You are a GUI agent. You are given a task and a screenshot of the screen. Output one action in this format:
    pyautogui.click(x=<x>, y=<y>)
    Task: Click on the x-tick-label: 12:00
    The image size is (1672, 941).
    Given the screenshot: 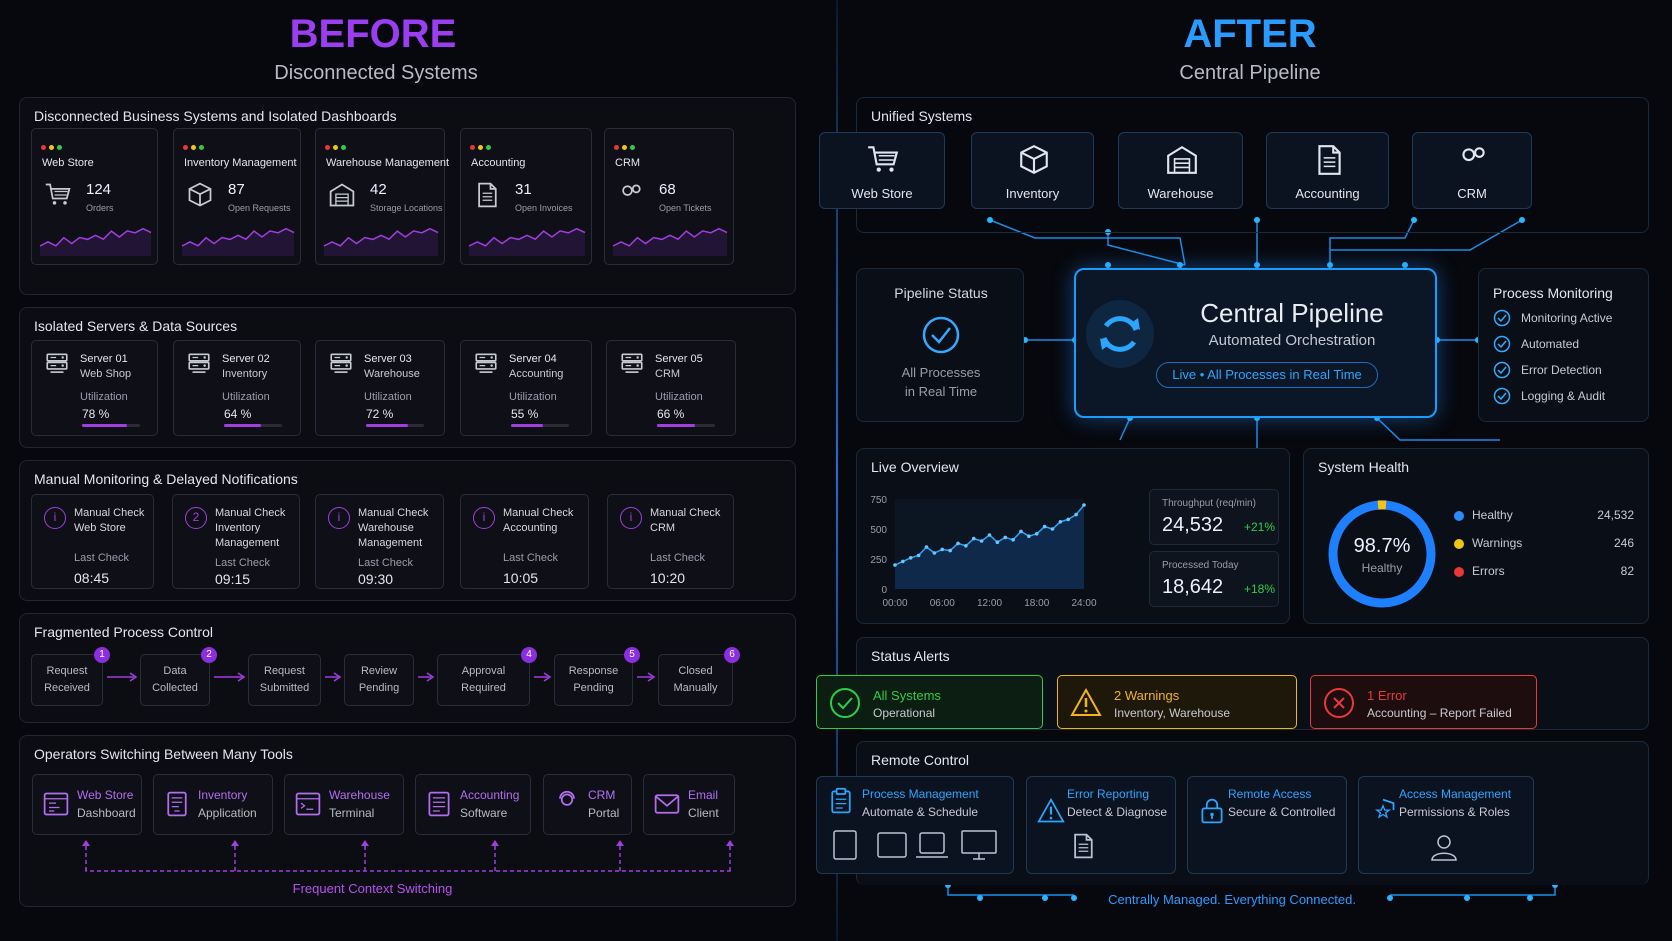 What is the action you would take?
    pyautogui.click(x=989, y=603)
    